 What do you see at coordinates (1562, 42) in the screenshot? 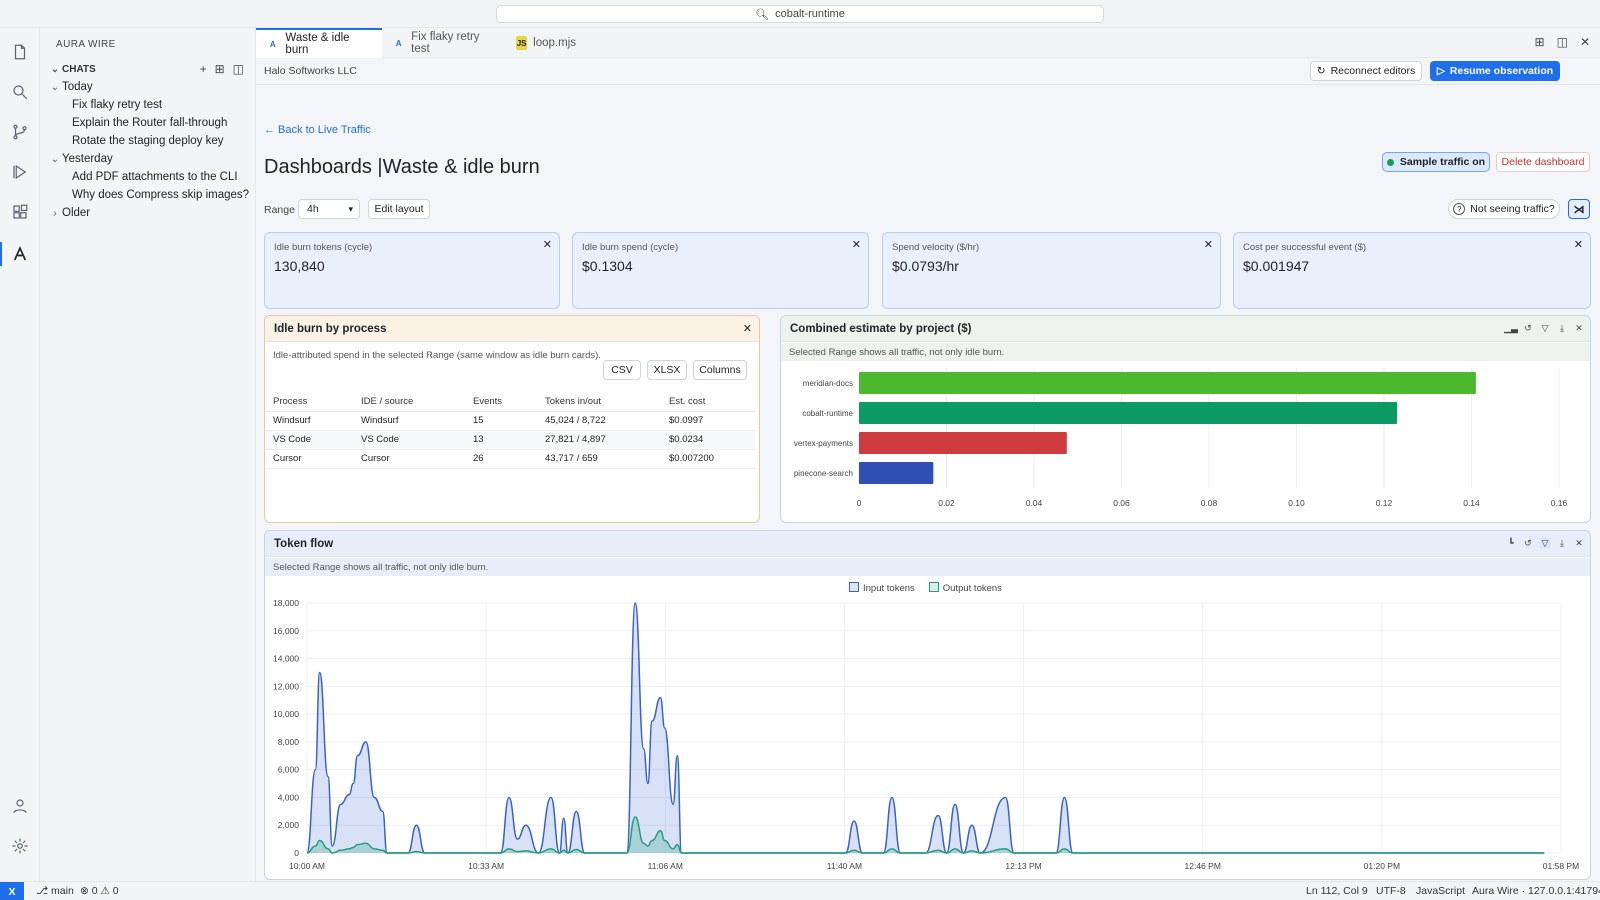
I see `split-editor-icon: ◫` at bounding box center [1562, 42].